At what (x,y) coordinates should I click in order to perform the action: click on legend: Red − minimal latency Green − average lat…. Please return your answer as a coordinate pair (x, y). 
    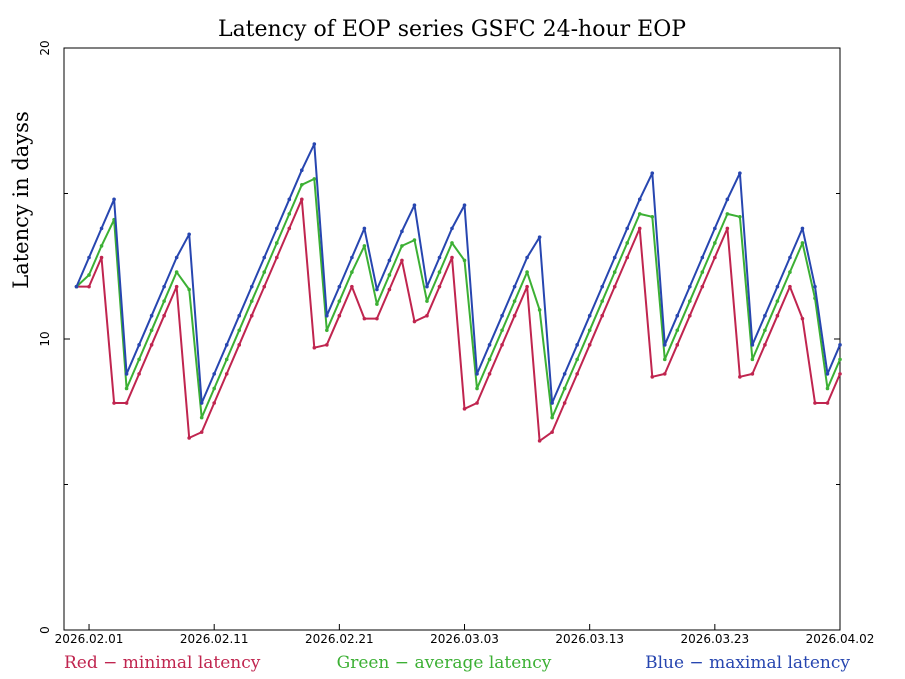
    Looking at the image, I should click on (457, 663).